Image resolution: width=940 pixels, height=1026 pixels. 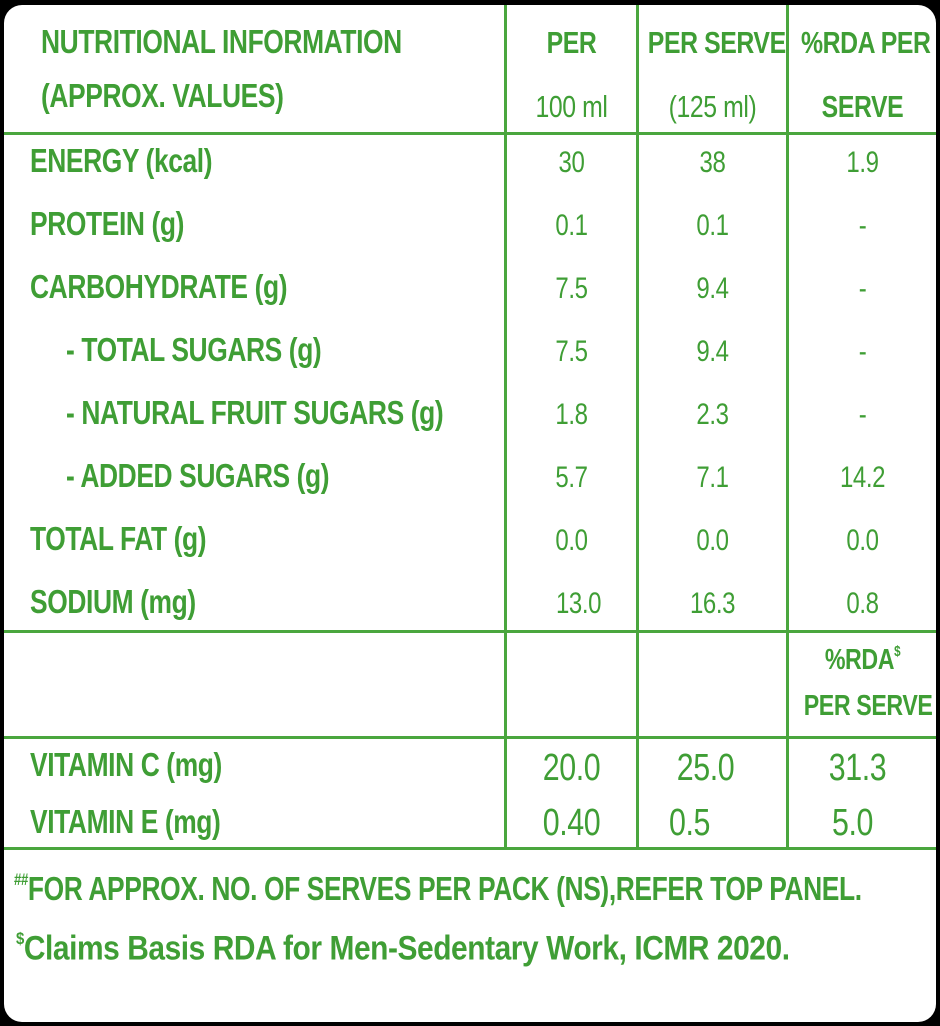 What do you see at coordinates (868, 706) in the screenshot?
I see `vitamin-rda-header-line2: PER SERVE` at bounding box center [868, 706].